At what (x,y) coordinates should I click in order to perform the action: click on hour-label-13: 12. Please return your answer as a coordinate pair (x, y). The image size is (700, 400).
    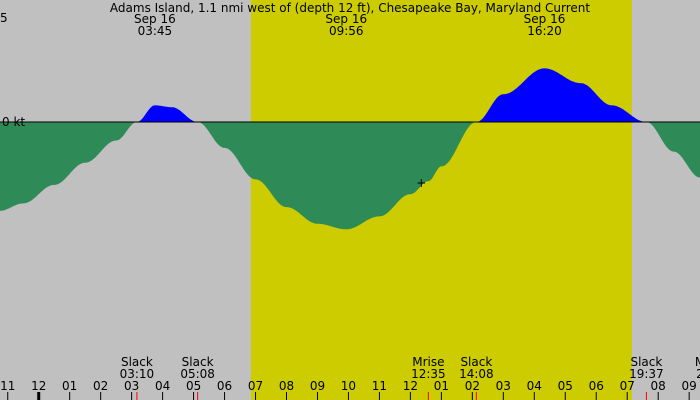
    Looking at the image, I should click on (410, 386).